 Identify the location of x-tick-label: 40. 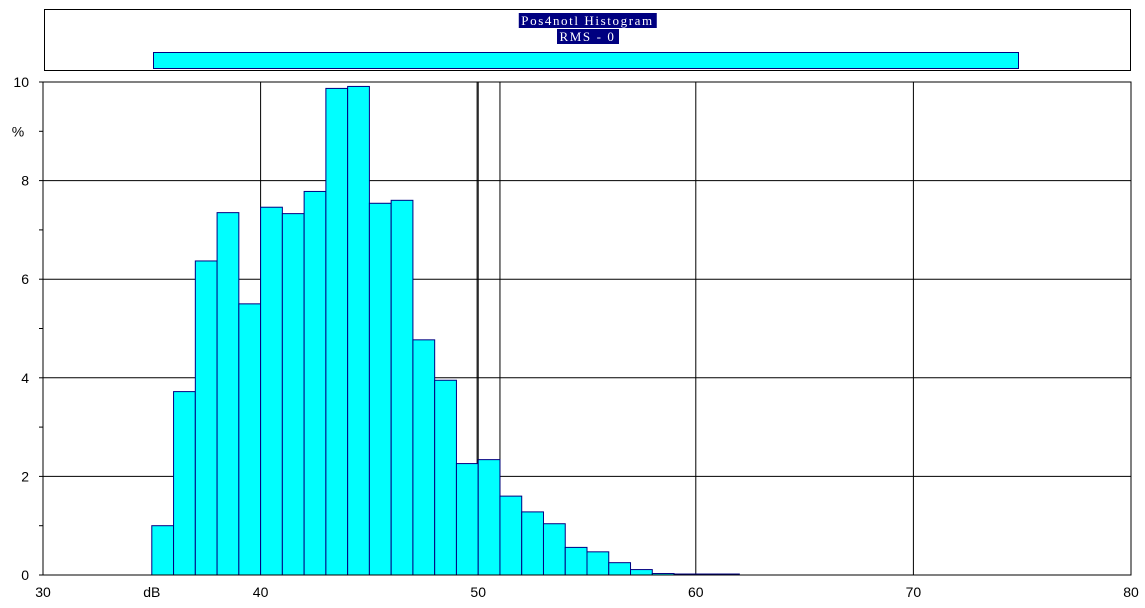
(261, 592).